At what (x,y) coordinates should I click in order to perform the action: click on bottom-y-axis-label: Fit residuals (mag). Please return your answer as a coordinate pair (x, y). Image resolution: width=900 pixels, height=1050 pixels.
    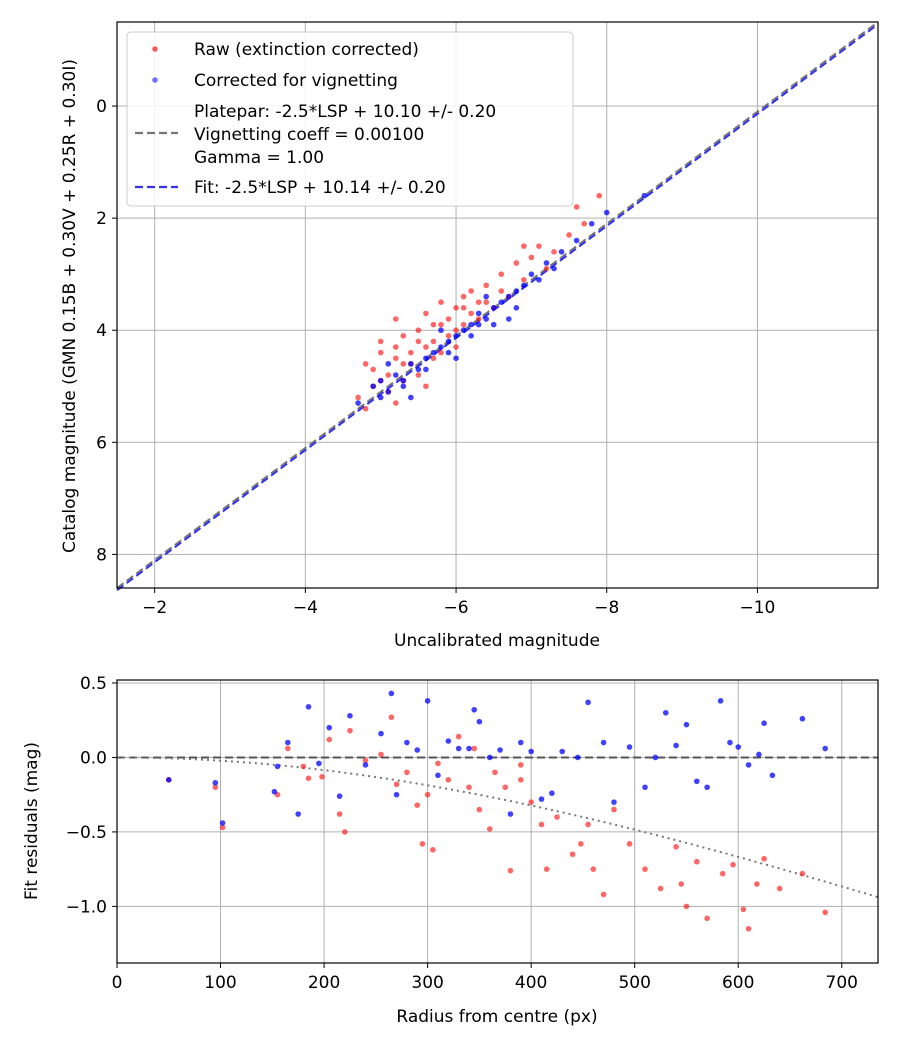
    Looking at the image, I should click on (32, 821).